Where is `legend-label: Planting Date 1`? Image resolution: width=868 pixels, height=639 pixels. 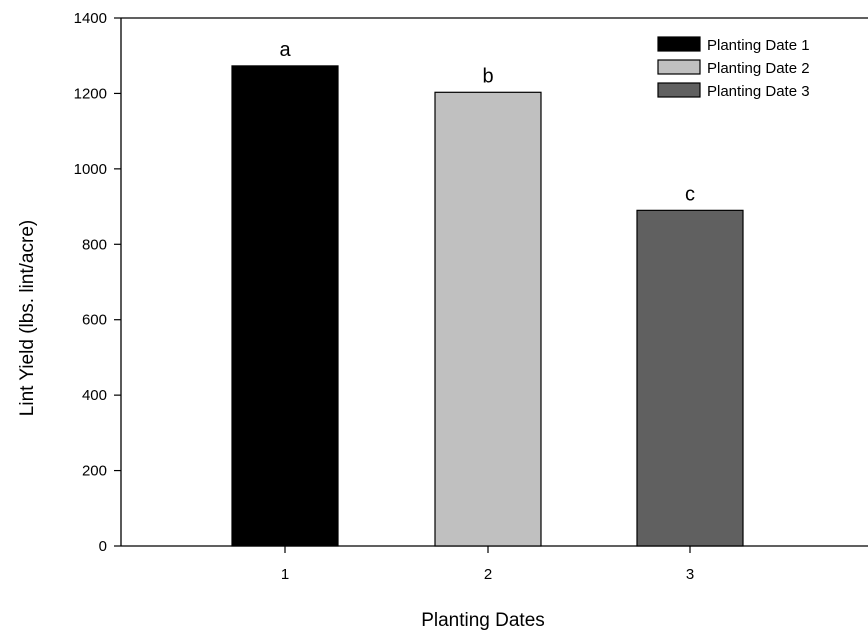 legend-label: Planting Date 1 is located at coordinates (758, 45).